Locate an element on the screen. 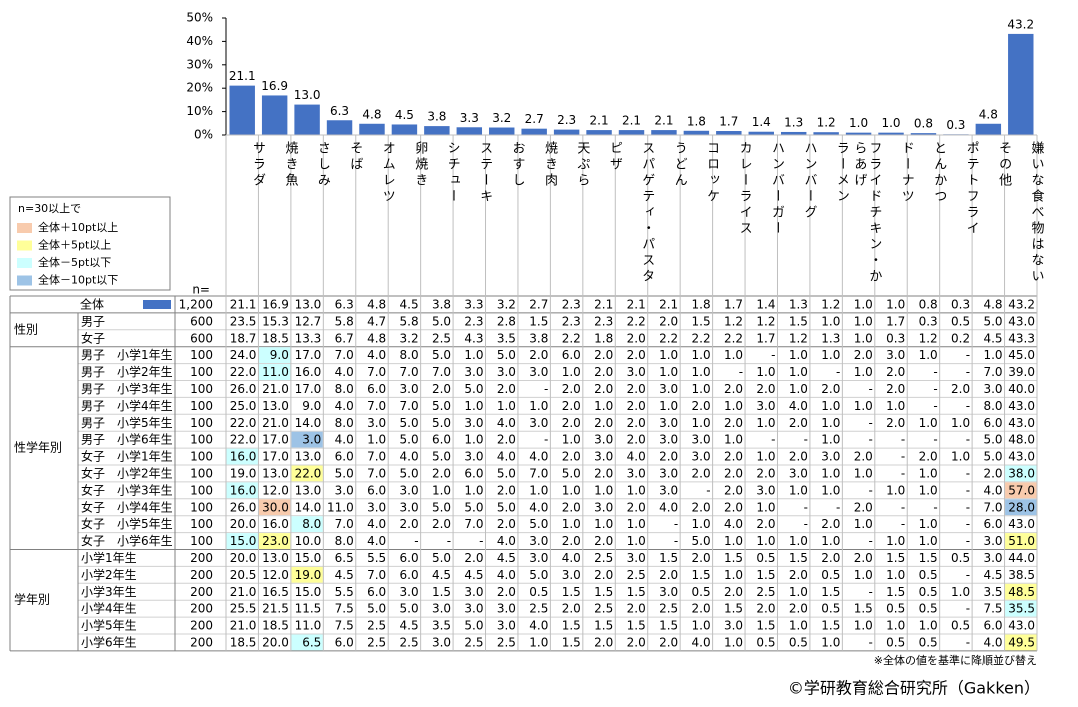 This screenshot has height=707, width=1078. cell-value: 17.0 is located at coordinates (308, 389).